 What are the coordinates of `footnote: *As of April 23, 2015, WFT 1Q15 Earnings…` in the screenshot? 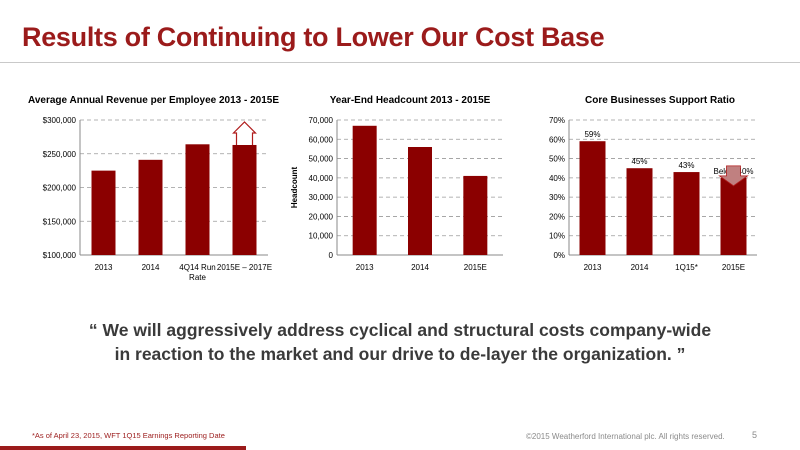 It's located at (128, 435).